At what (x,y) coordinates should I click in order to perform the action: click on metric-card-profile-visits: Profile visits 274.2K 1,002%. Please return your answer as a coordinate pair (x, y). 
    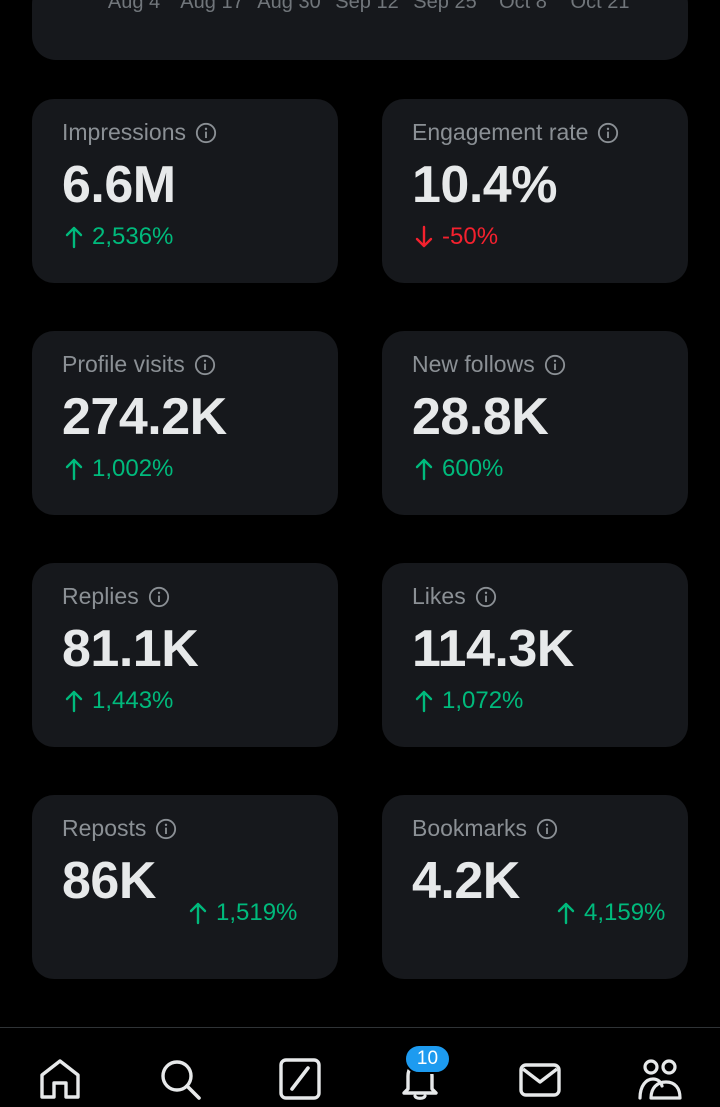
    Looking at the image, I should click on (185, 423).